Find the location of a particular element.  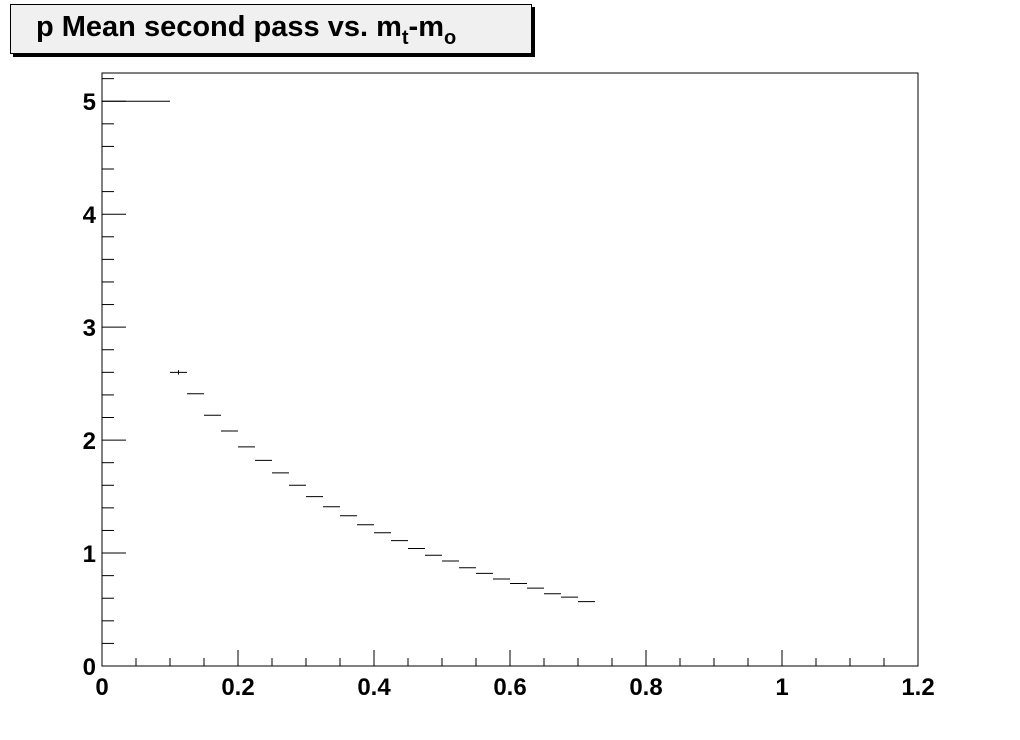

y-tick-labels: 0 1 2 3 4 5 is located at coordinates (90, 385).